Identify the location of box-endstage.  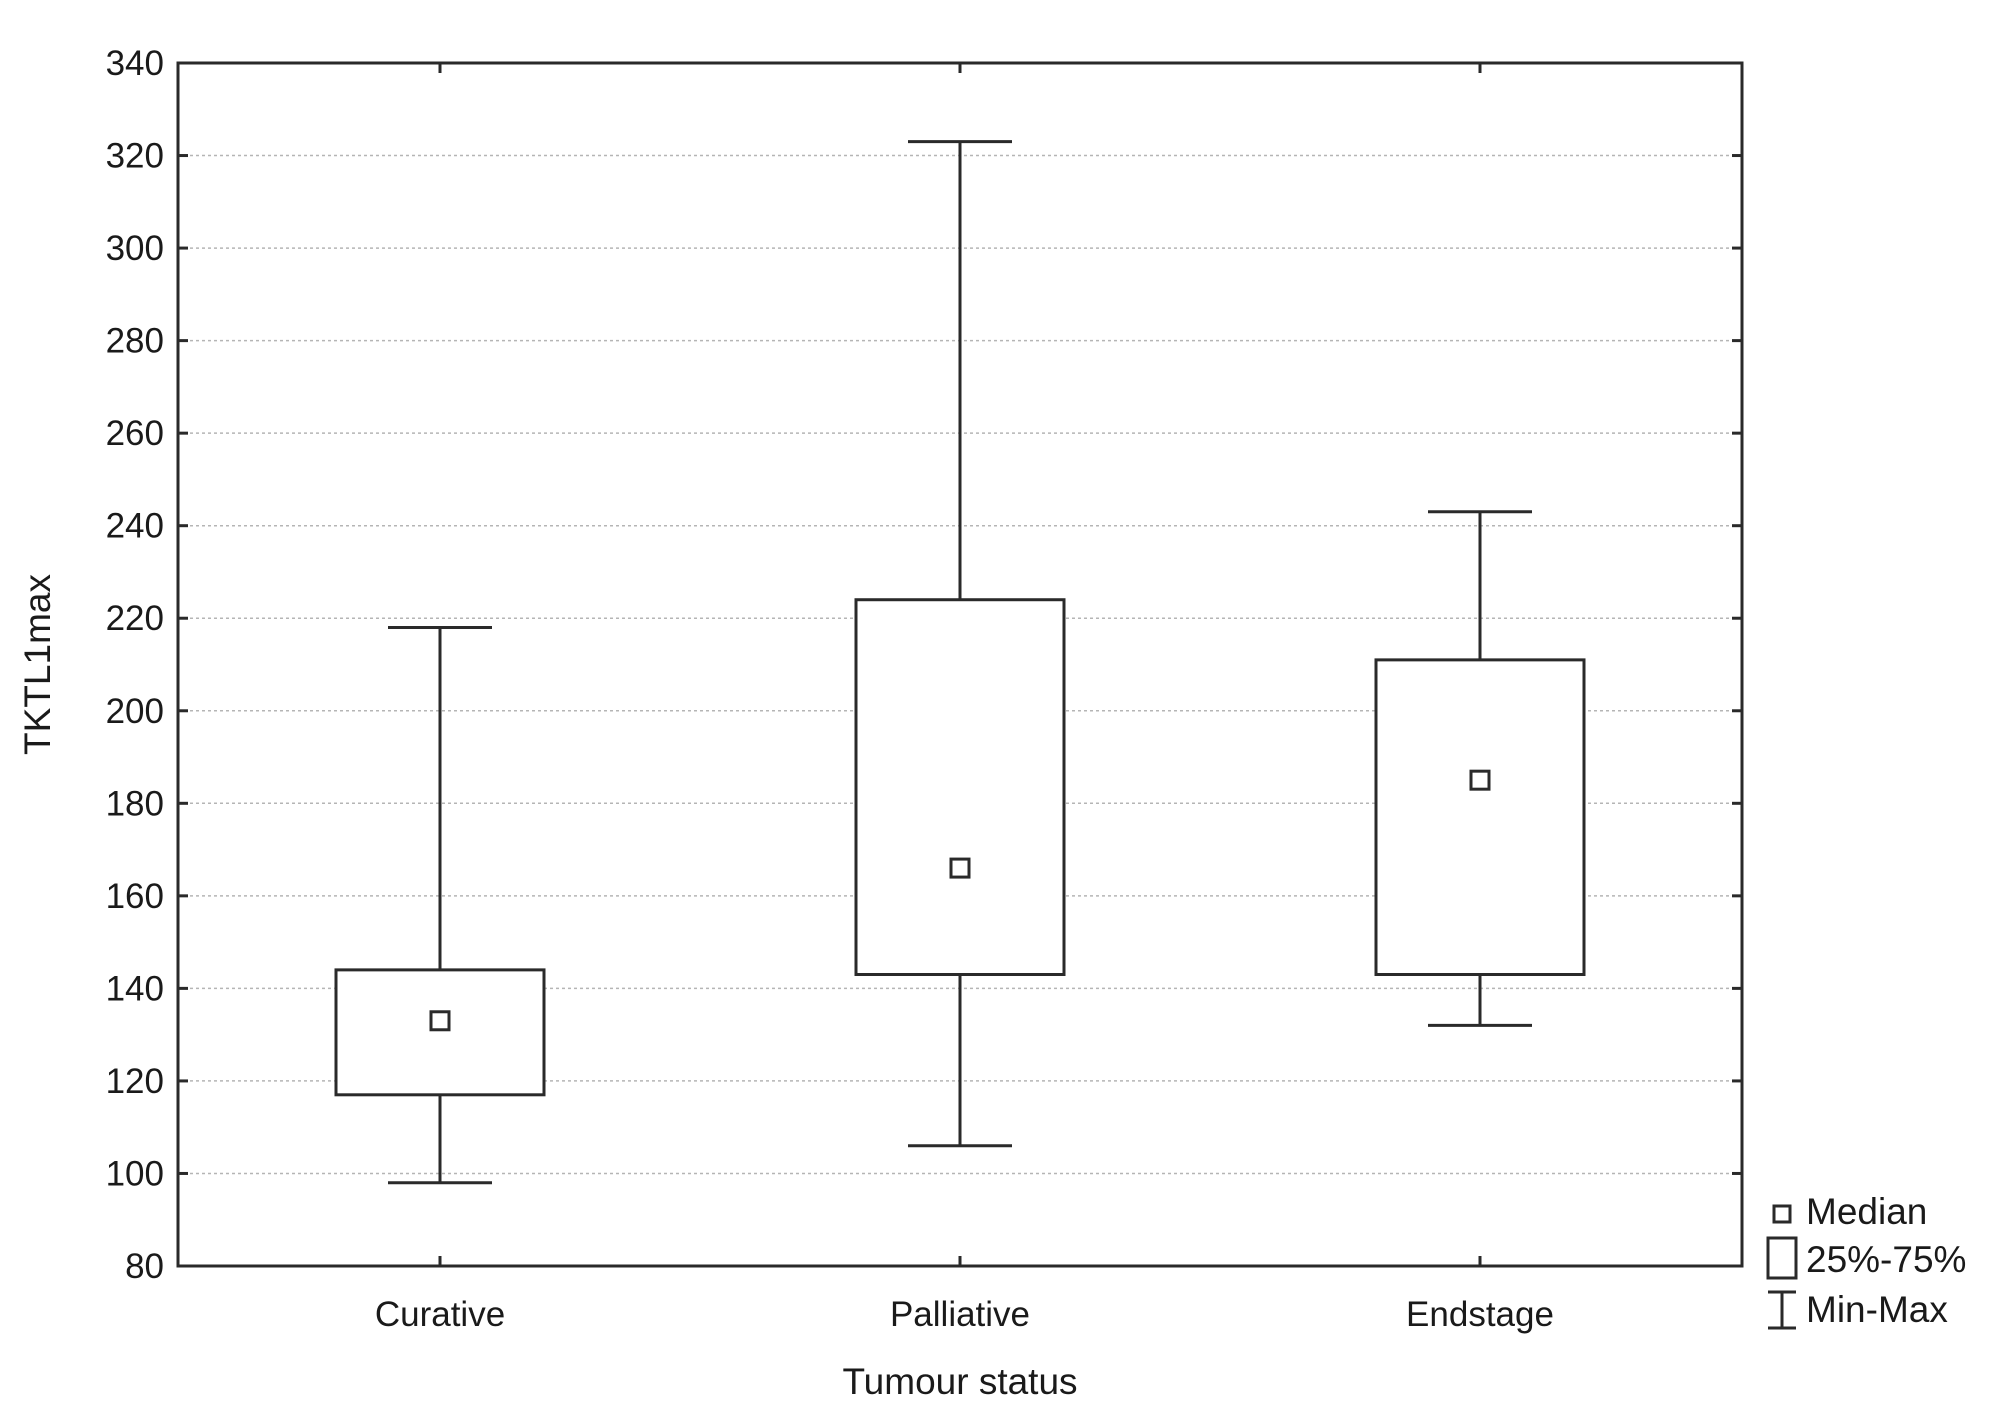
(1480, 768).